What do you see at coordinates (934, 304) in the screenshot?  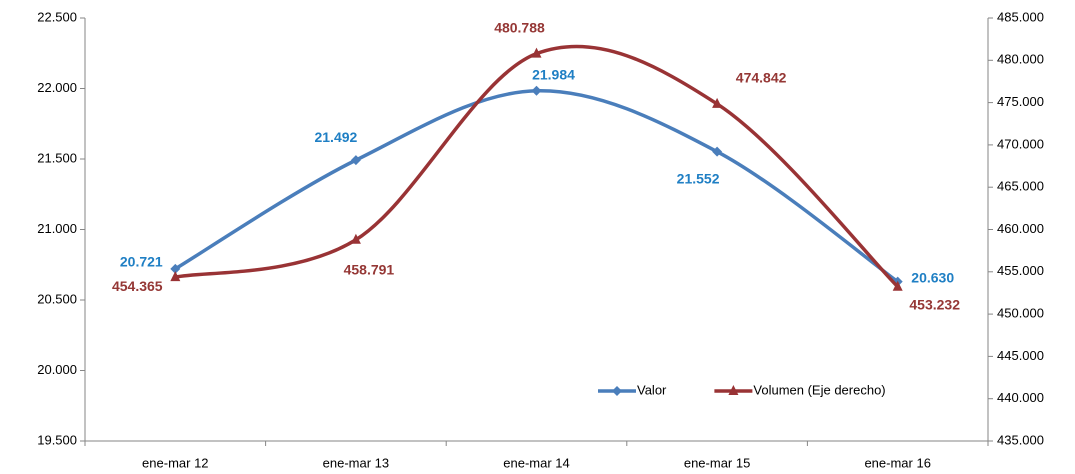 I see `data-label: 453.232` at bounding box center [934, 304].